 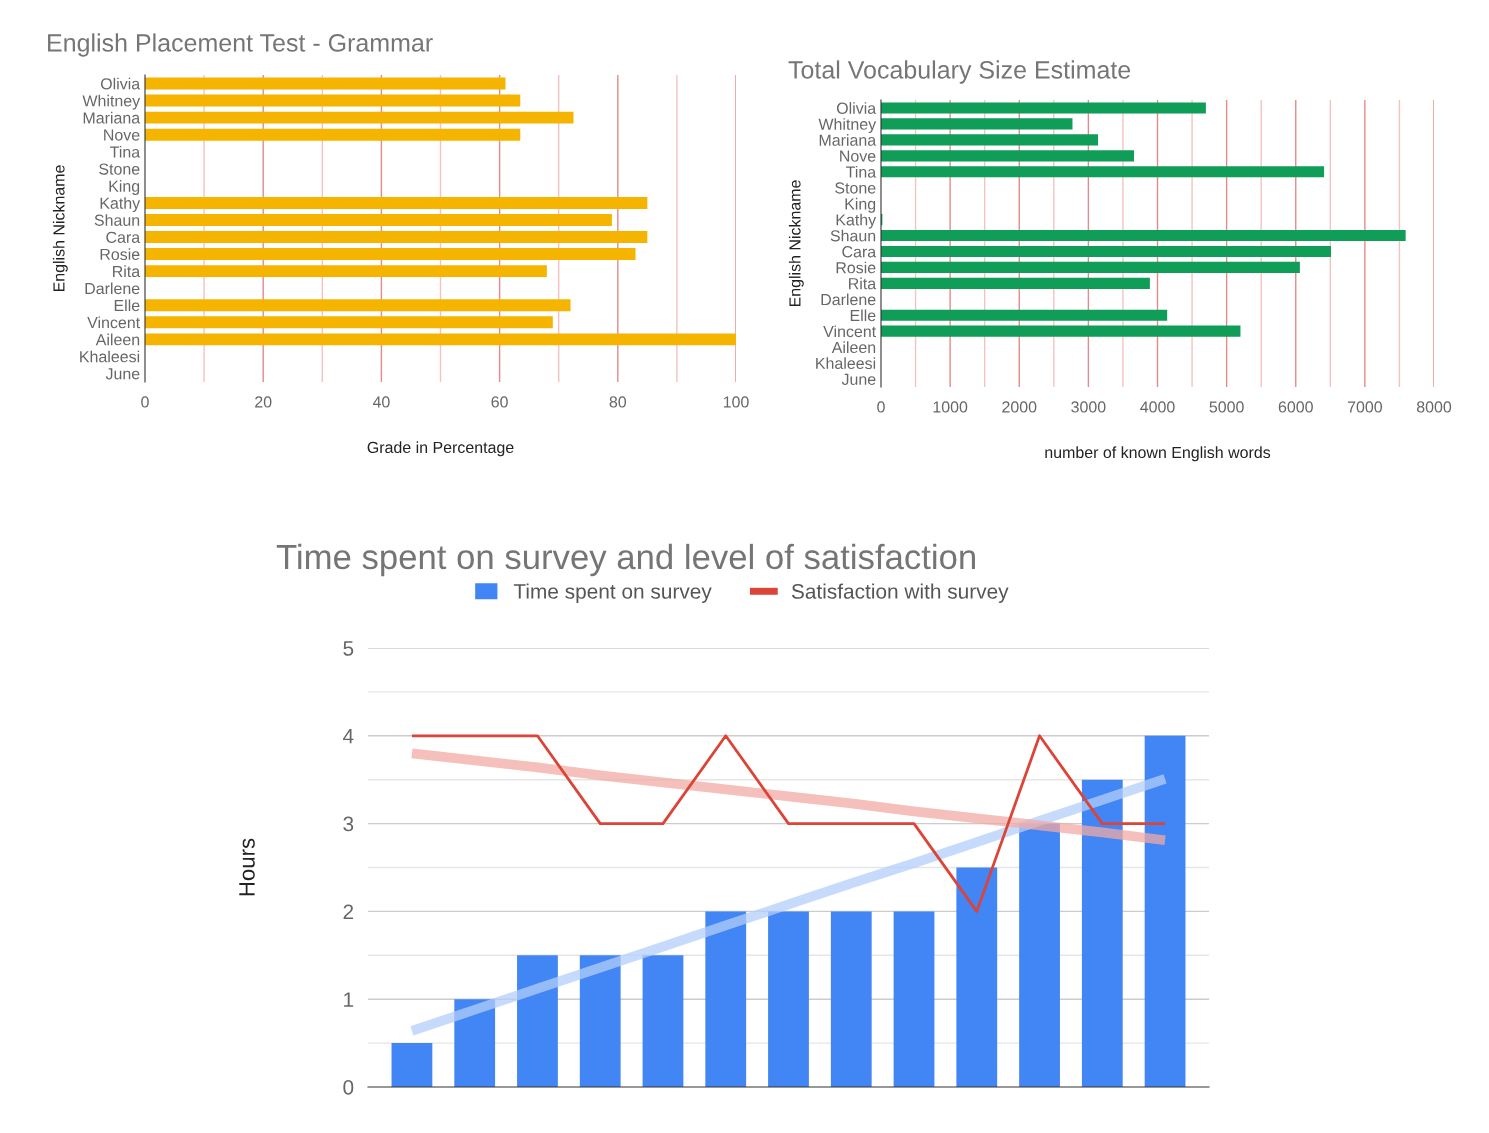 What do you see at coordinates (348, 1087) in the screenshot?
I see `y-tick-label: 0` at bounding box center [348, 1087].